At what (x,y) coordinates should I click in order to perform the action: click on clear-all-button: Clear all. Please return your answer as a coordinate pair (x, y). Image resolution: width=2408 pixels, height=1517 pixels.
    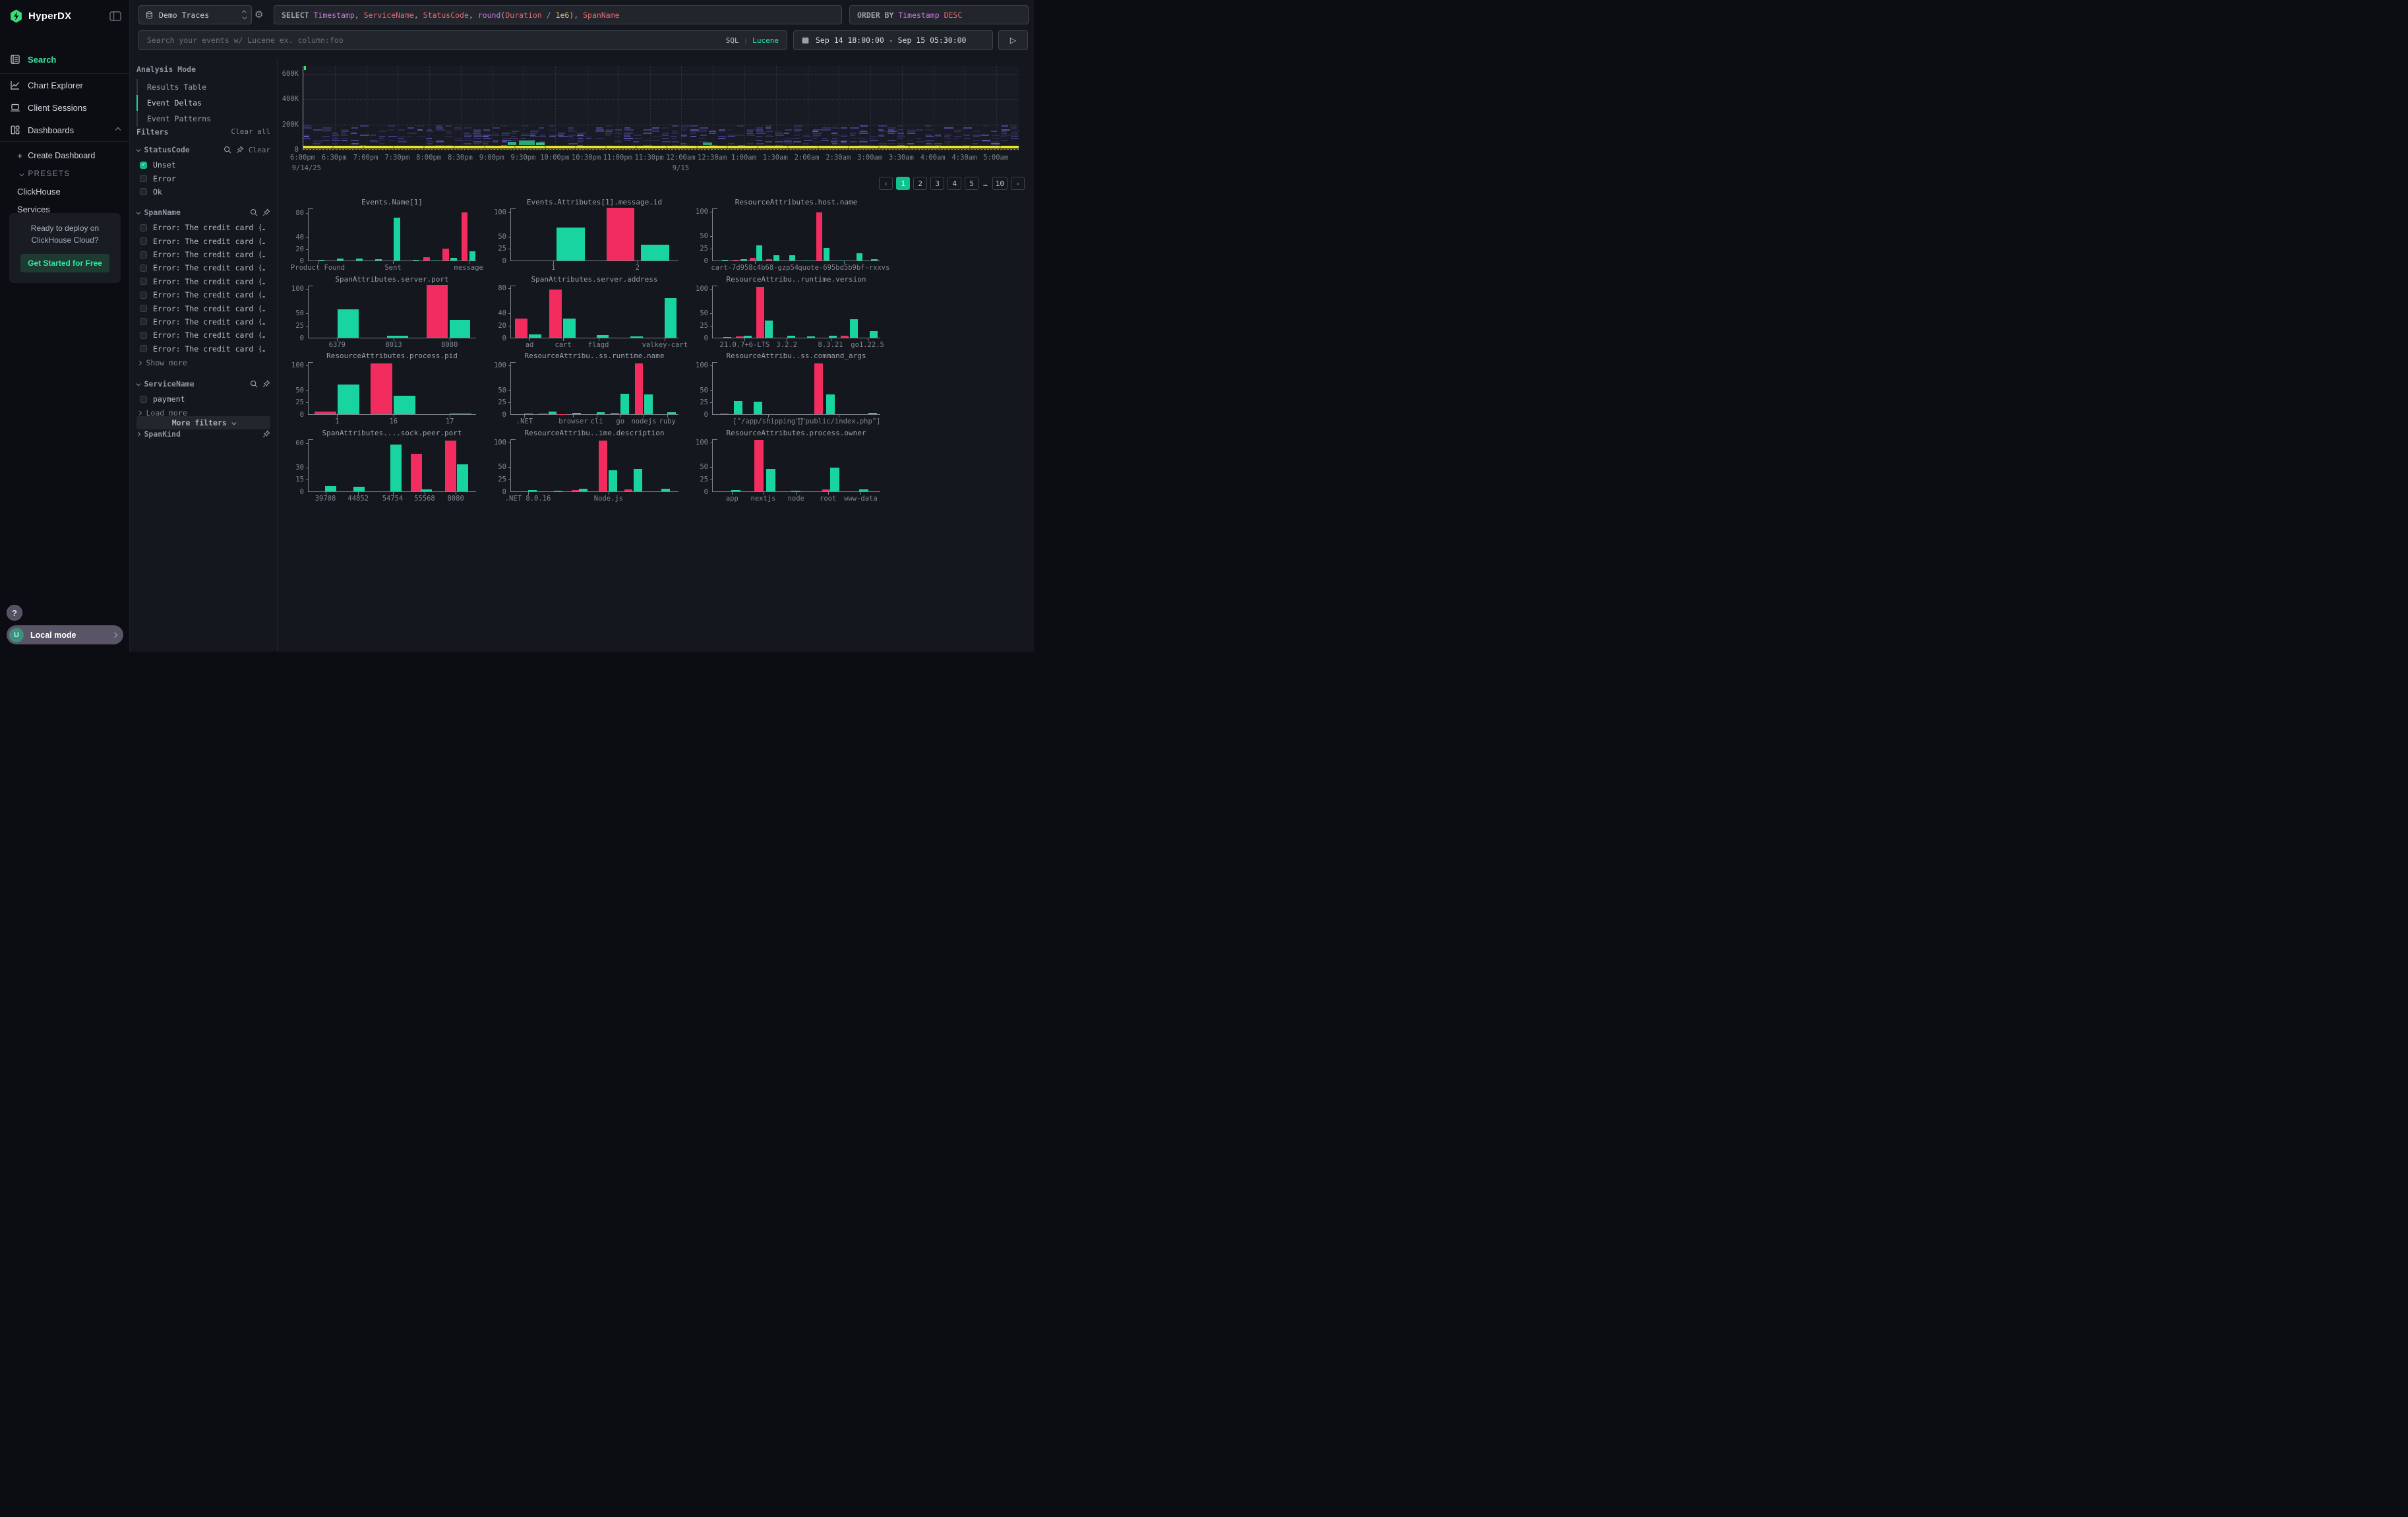
    Looking at the image, I should click on (251, 131).